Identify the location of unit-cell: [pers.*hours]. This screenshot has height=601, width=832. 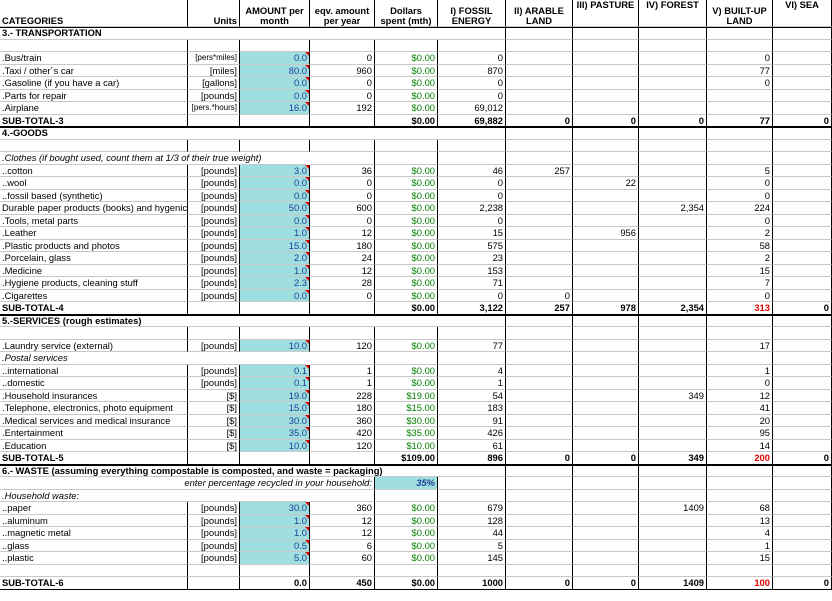
(214, 108).